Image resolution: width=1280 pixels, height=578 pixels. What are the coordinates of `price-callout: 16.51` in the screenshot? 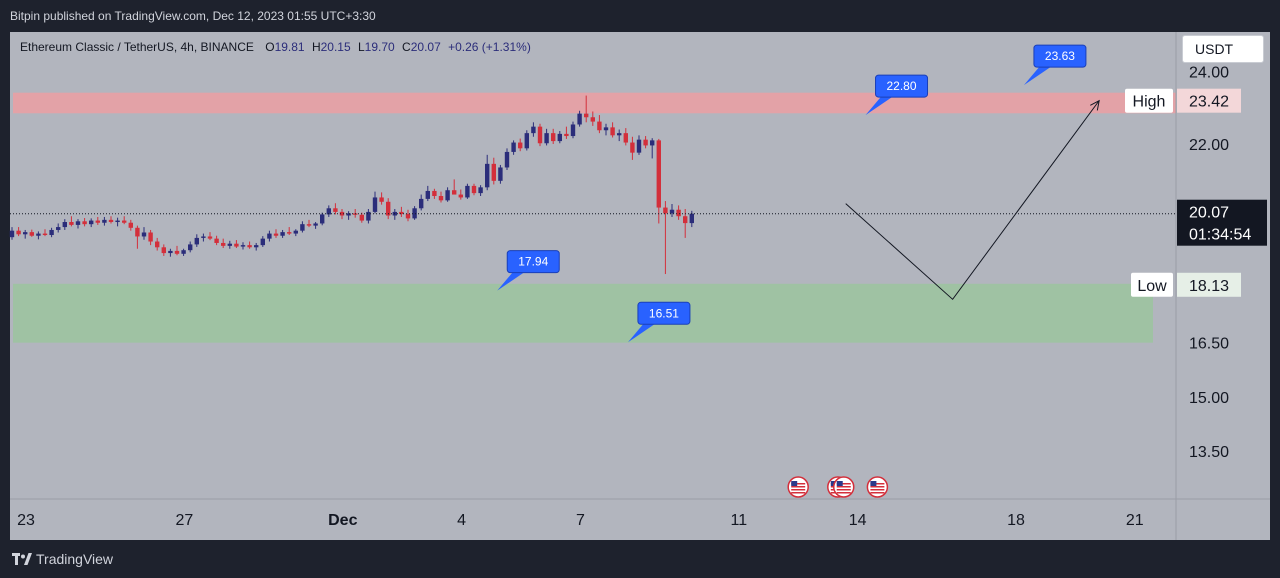 It's located at (659, 322).